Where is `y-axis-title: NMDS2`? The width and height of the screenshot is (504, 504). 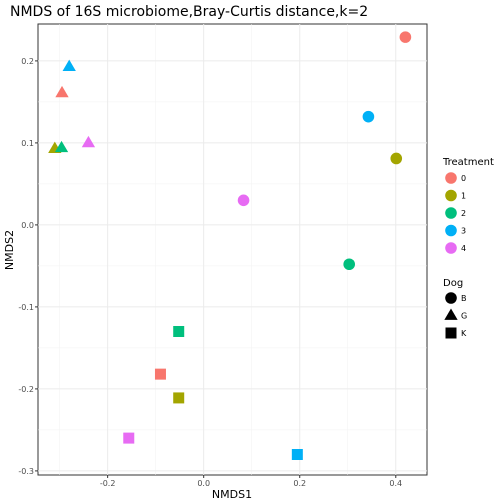 y-axis-title: NMDS2 is located at coordinates (9, 250).